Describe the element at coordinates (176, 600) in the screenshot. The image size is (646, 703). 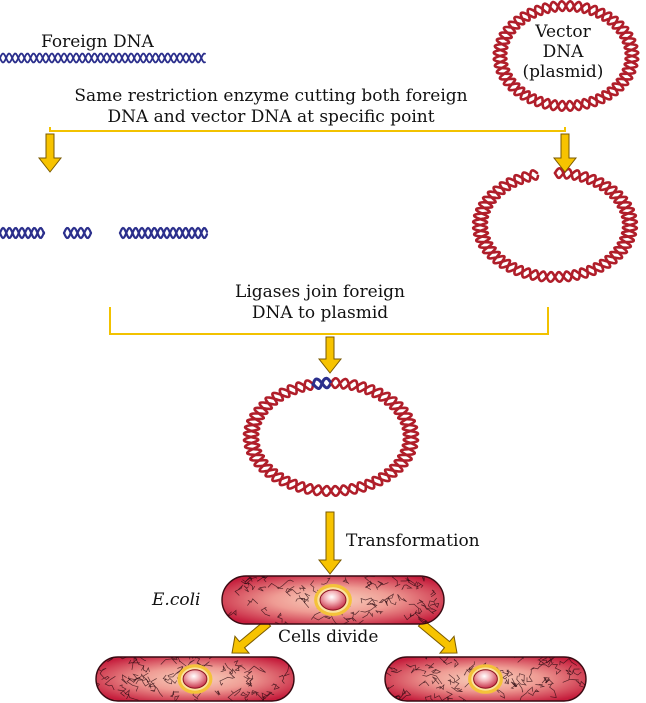
I see `ecoli-label: E.coli` at that location.